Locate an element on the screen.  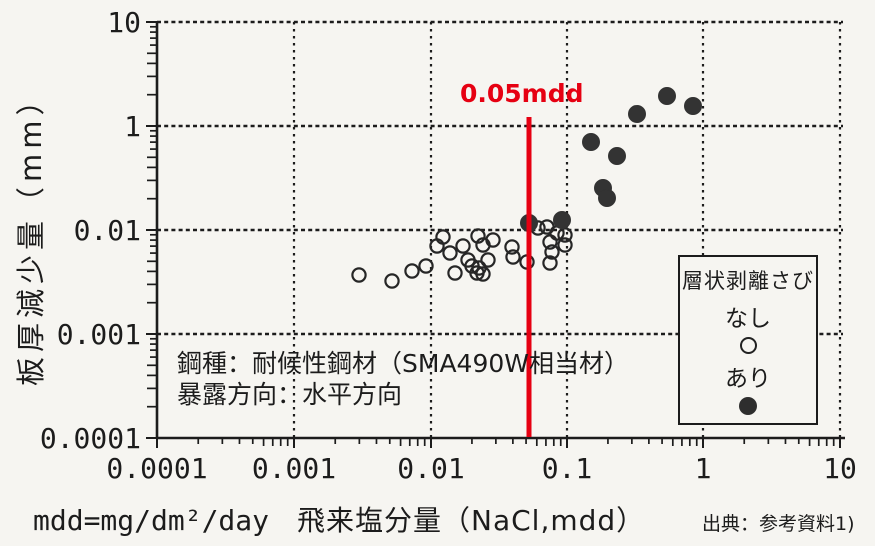
legend-label-present: あり is located at coordinates (748, 378).